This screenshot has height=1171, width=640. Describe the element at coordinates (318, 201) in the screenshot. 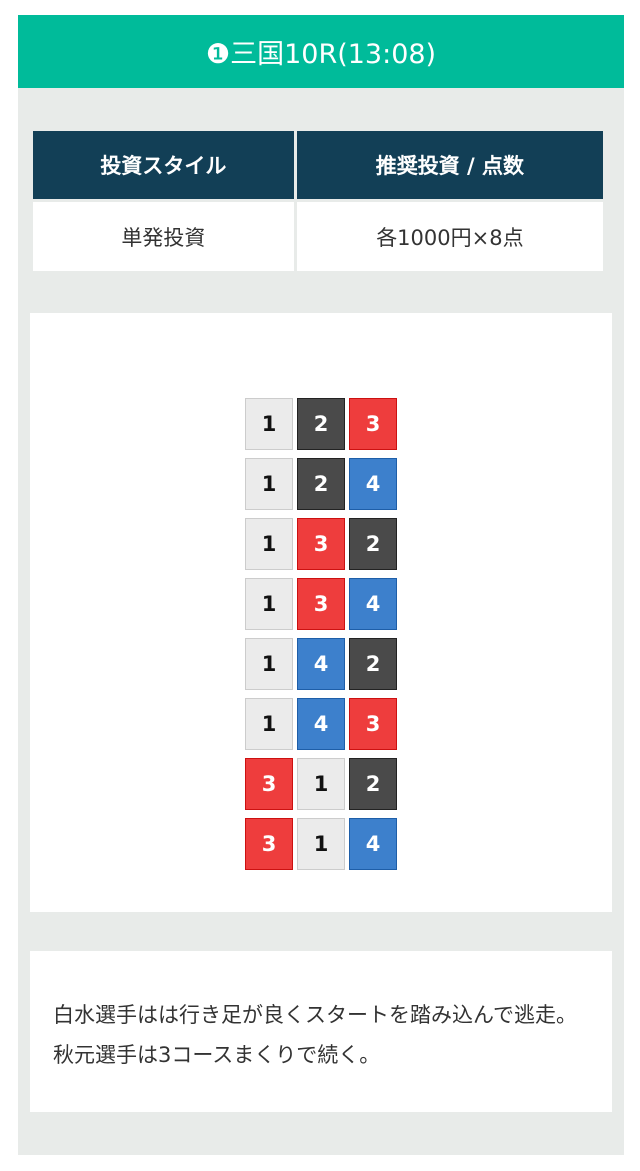

I see `investment-table: 投資スタイル 推奨投資 / 点数 単発投資 各1000円×8点` at that location.